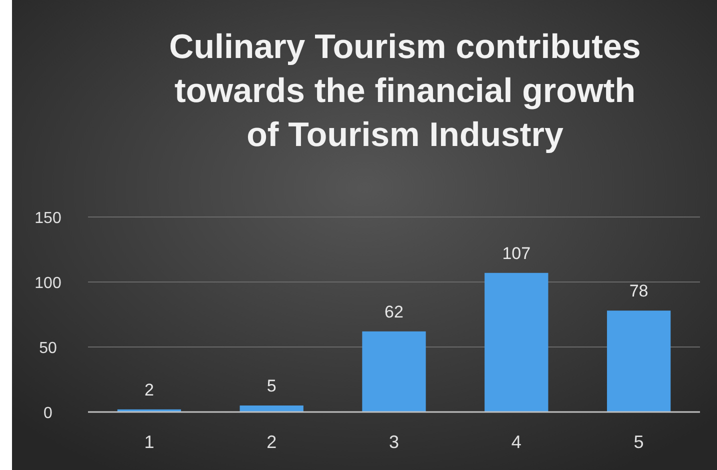 This screenshot has width=717, height=470. Describe the element at coordinates (149, 390) in the screenshot. I see `data-label: 2` at that location.